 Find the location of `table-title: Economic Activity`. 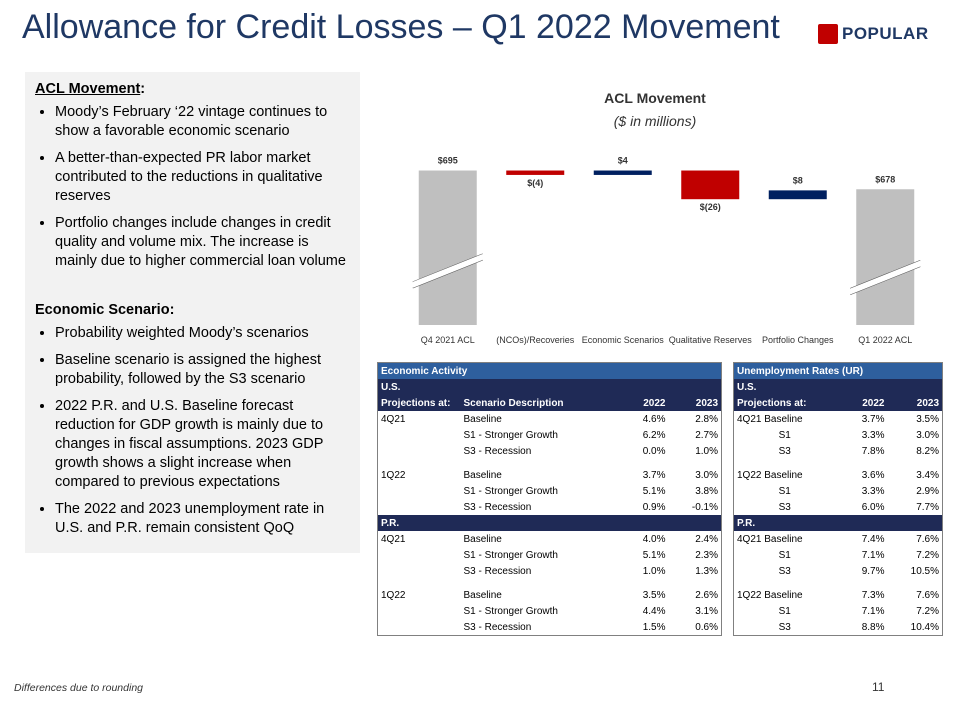

table-title: Economic Activity is located at coordinates (549, 370).